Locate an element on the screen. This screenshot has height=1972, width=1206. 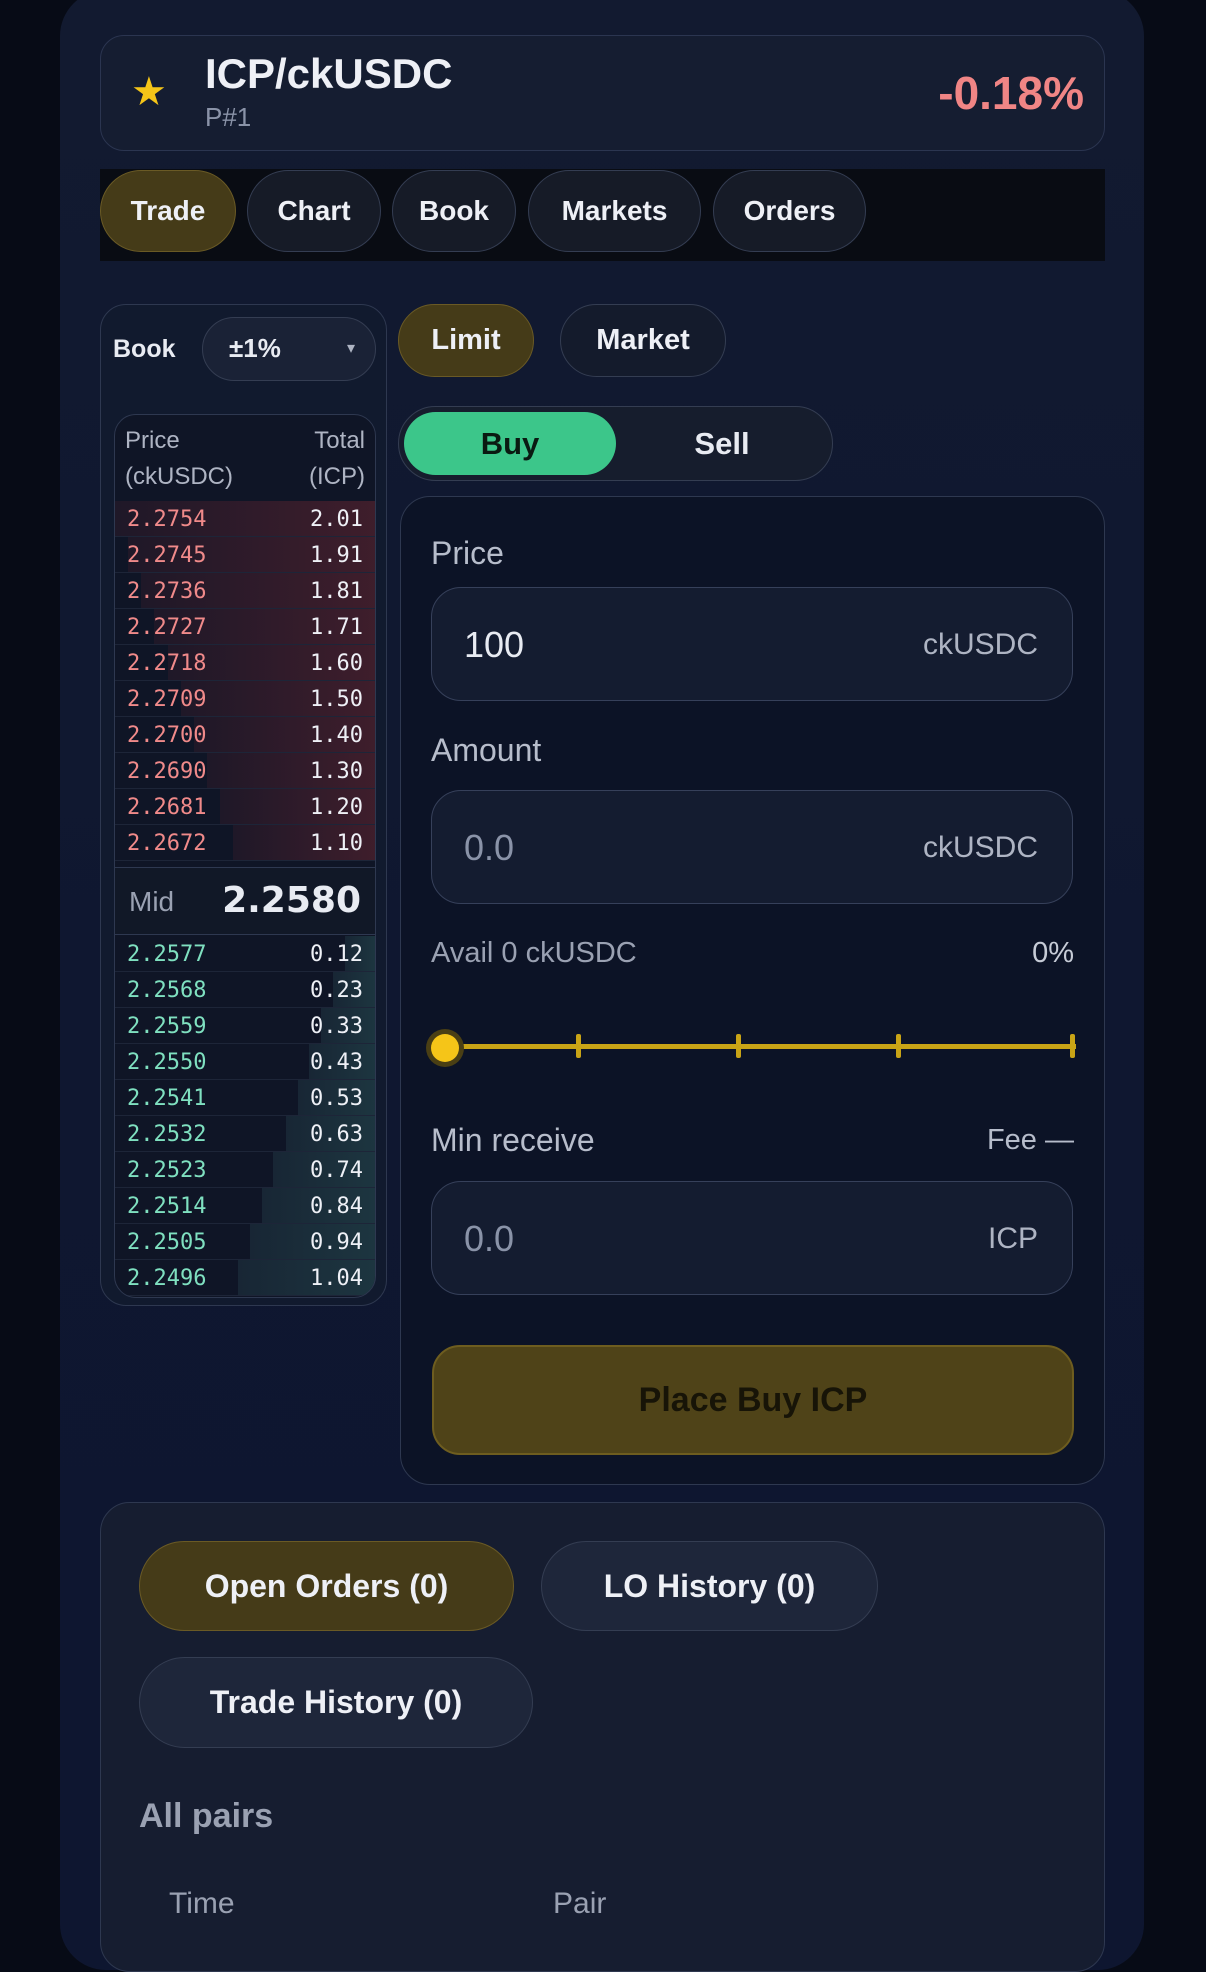
slider-handle is located at coordinates (445, 1048).